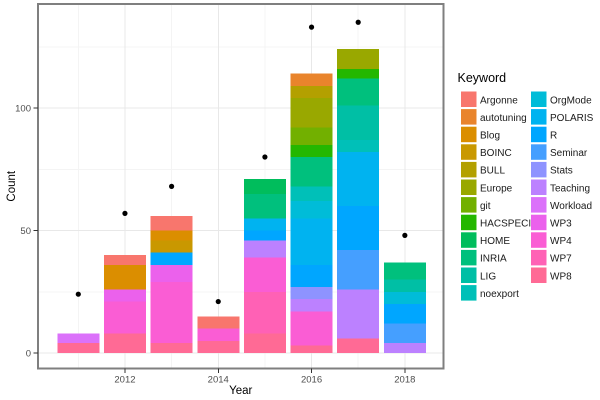 Image resolution: width=600 pixels, height=400 pixels. What do you see at coordinates (311, 210) in the screenshot?
I see `bar-segment-2016-OrgMode` at bounding box center [311, 210].